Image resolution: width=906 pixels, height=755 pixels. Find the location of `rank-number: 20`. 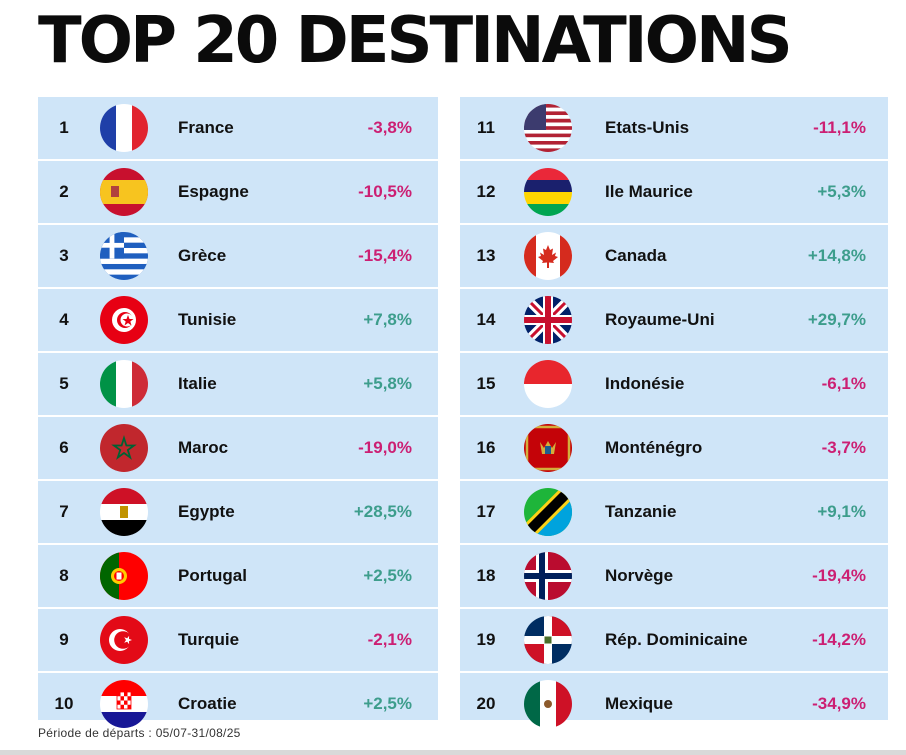

rank-number: 20 is located at coordinates (486, 703).